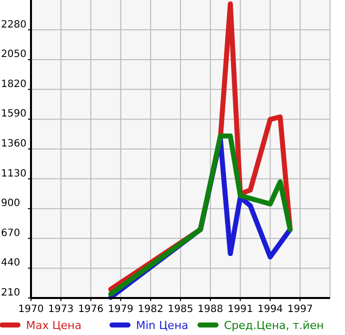 The image size is (345, 335). What do you see at coordinates (10, 293) in the screenshot?
I see `y-tick-label: 210` at bounding box center [10, 293].